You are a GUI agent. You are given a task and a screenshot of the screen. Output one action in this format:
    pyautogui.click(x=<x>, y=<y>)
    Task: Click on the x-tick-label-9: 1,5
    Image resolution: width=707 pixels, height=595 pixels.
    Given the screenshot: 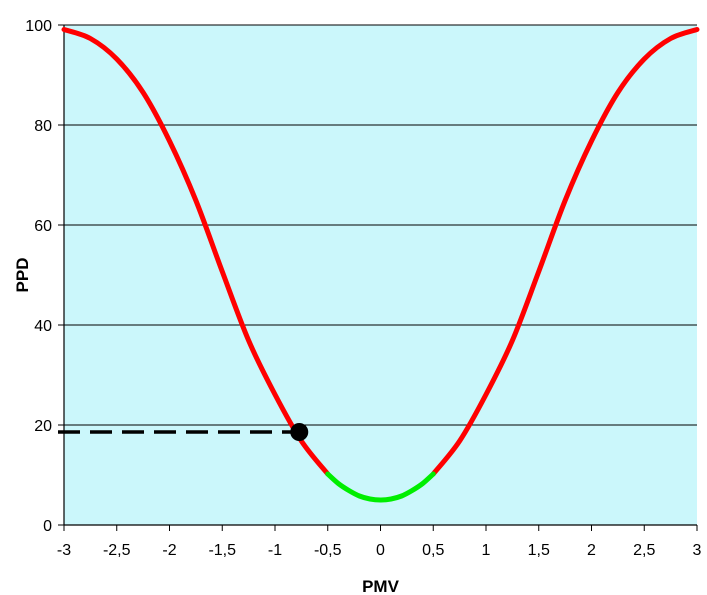 What is the action you would take?
    pyautogui.click(x=539, y=550)
    